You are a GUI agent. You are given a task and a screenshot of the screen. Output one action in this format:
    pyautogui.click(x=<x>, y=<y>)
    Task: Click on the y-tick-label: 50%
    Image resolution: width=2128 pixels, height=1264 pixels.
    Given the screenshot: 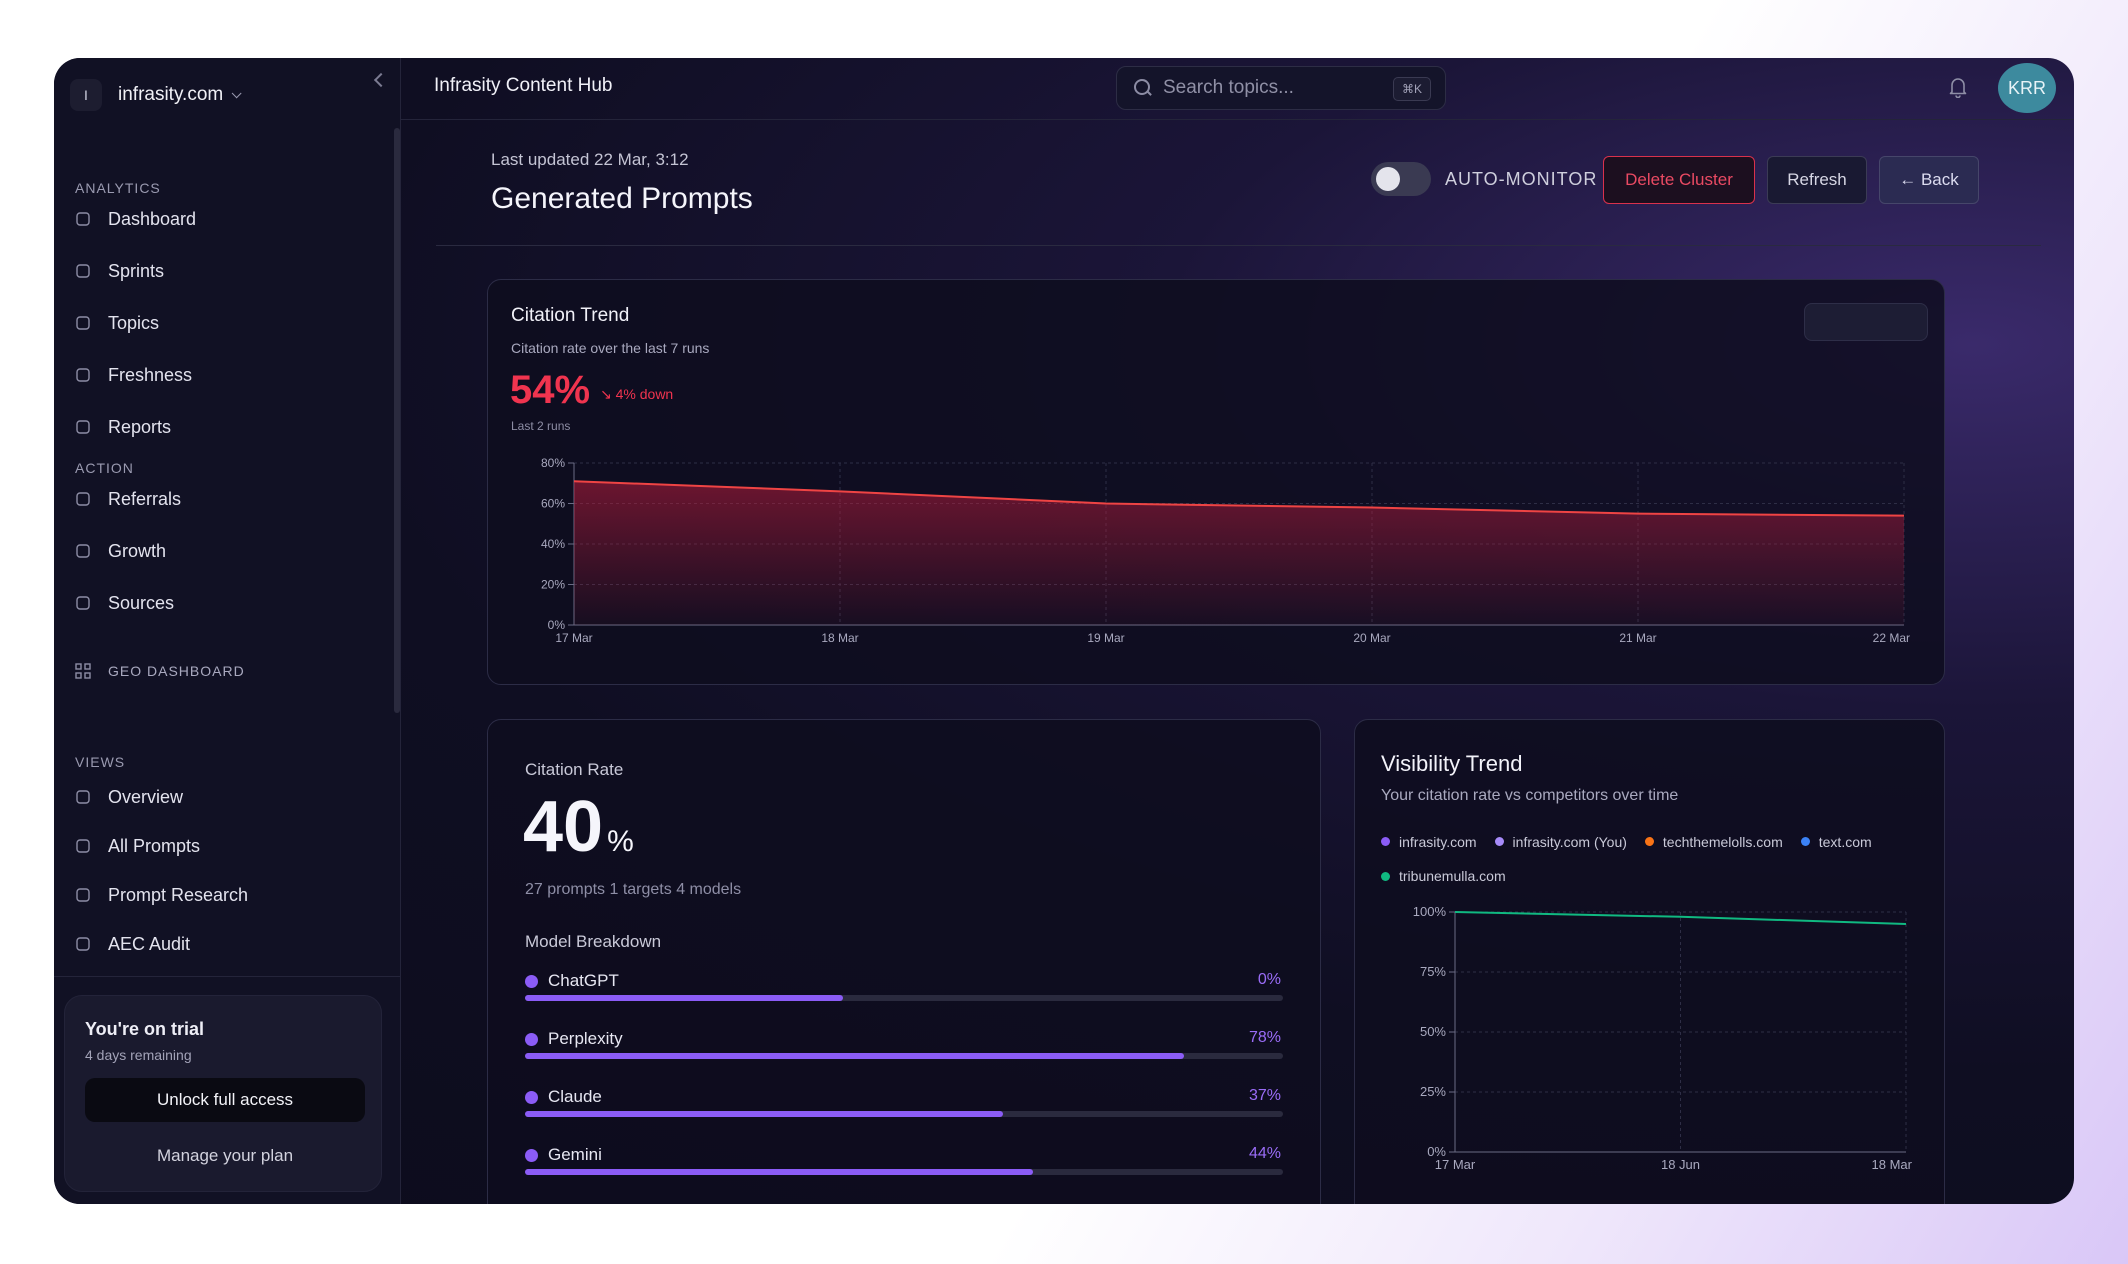 What is the action you would take?
    pyautogui.click(x=1433, y=1031)
    